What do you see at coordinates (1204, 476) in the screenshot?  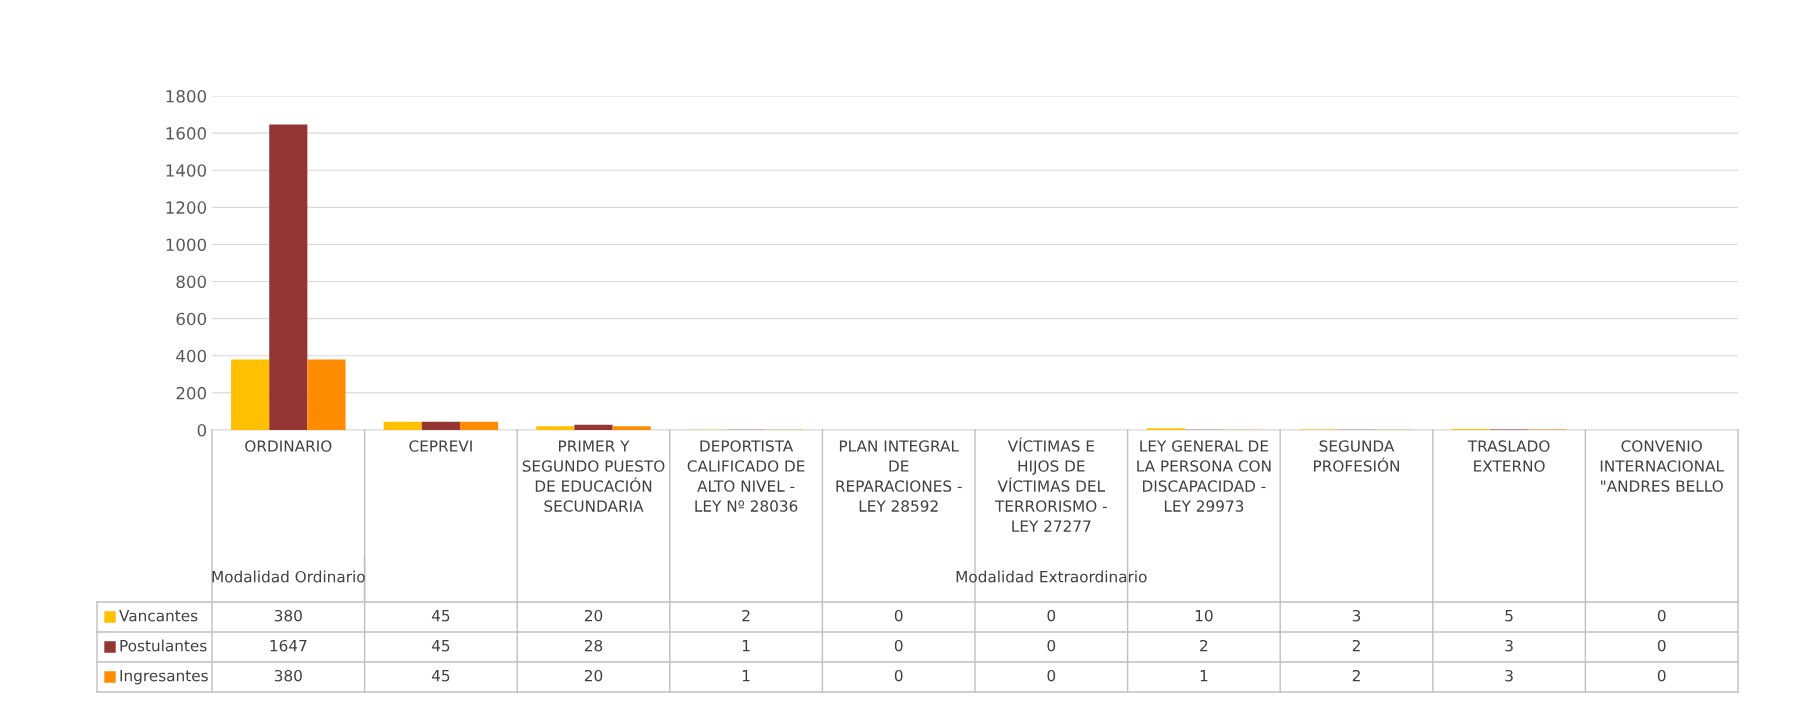 I see `x-tick-label: LEY GENERAL DE LA PERSONA CON DISCAPACIDAD - LEY 29973` at bounding box center [1204, 476].